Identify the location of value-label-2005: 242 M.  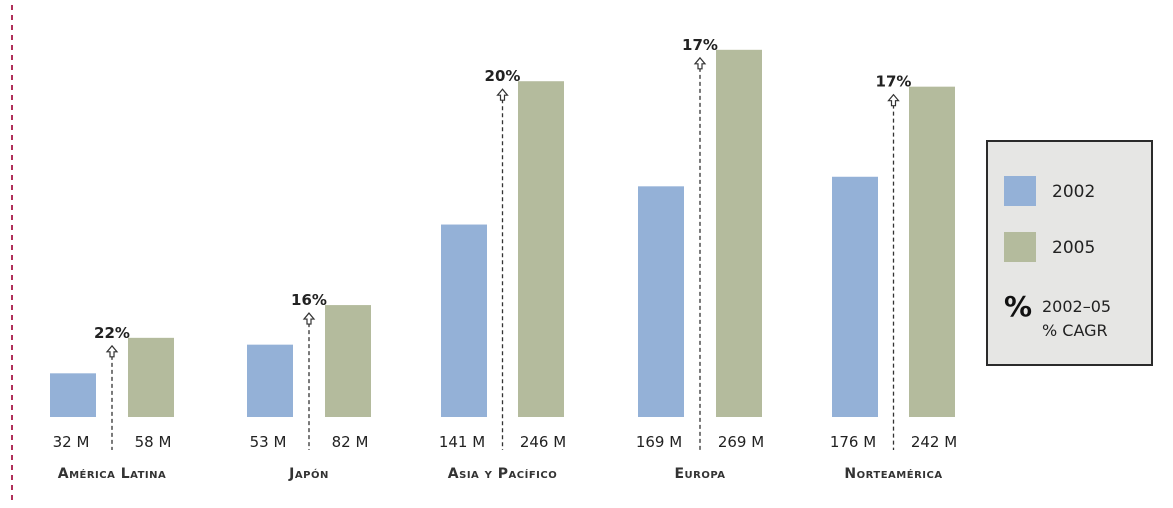
(934, 442).